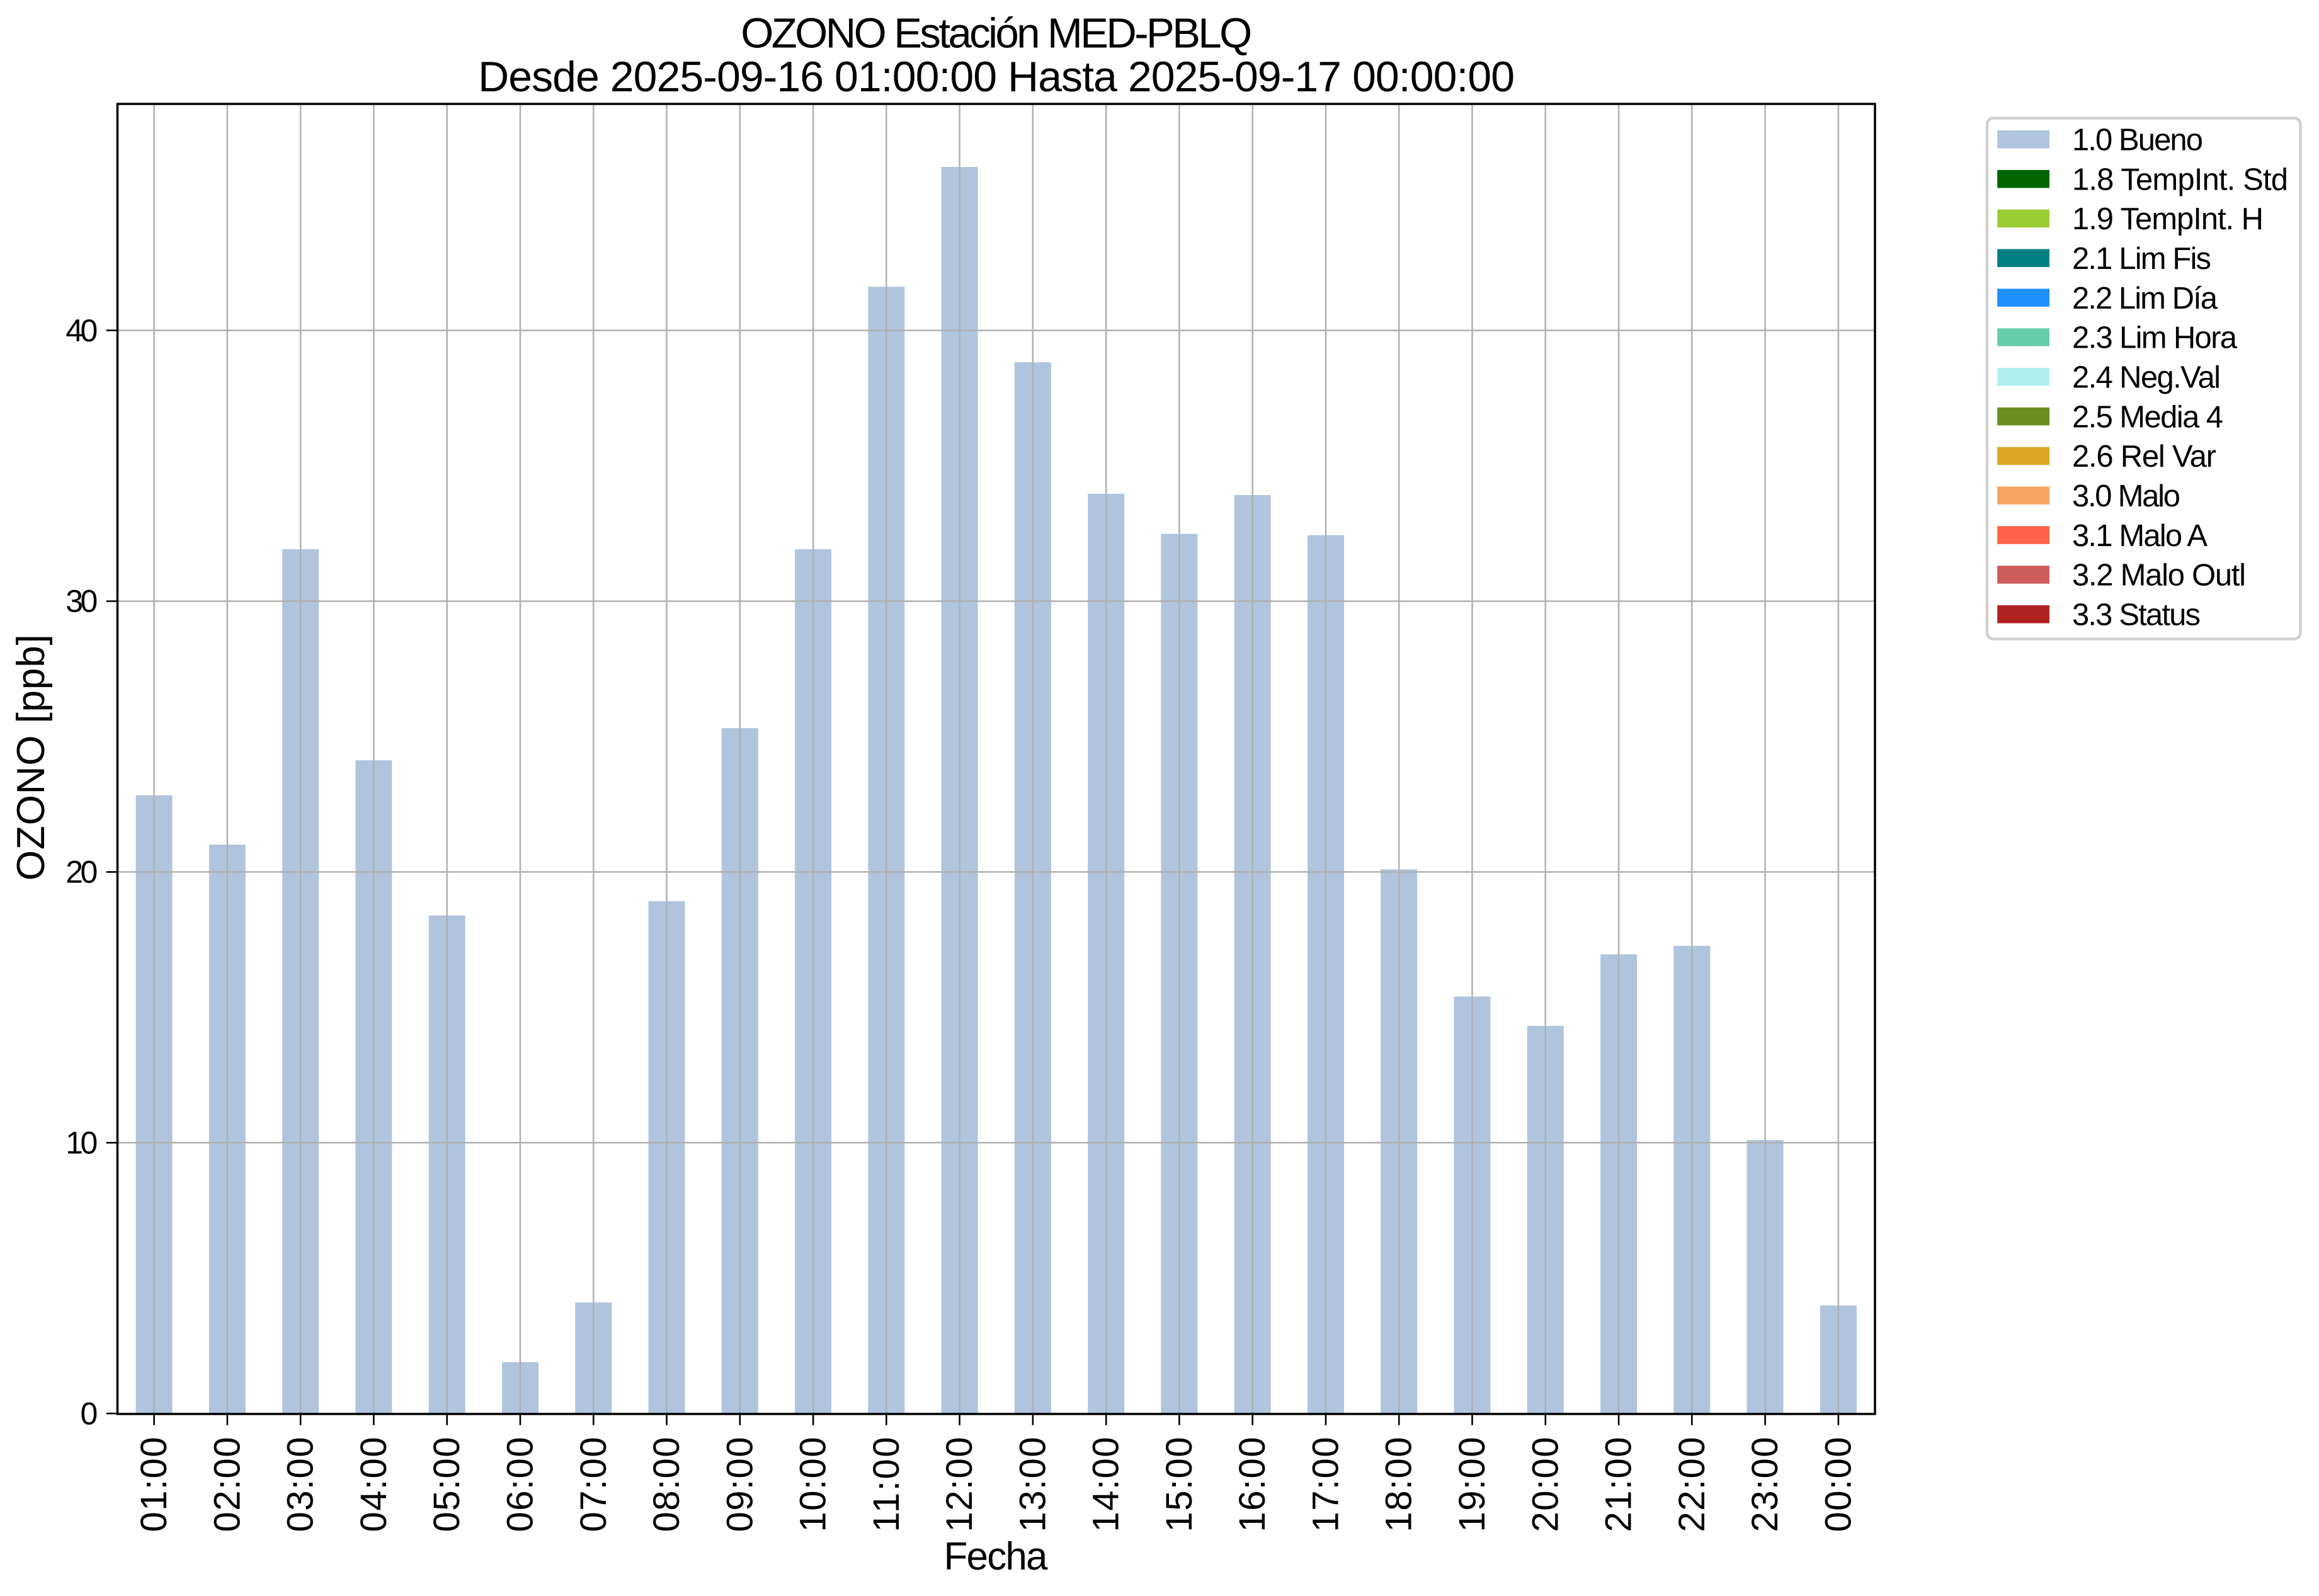 The image size is (2319, 1596). I want to click on svg-text: Fecha, so click(996, 1556).